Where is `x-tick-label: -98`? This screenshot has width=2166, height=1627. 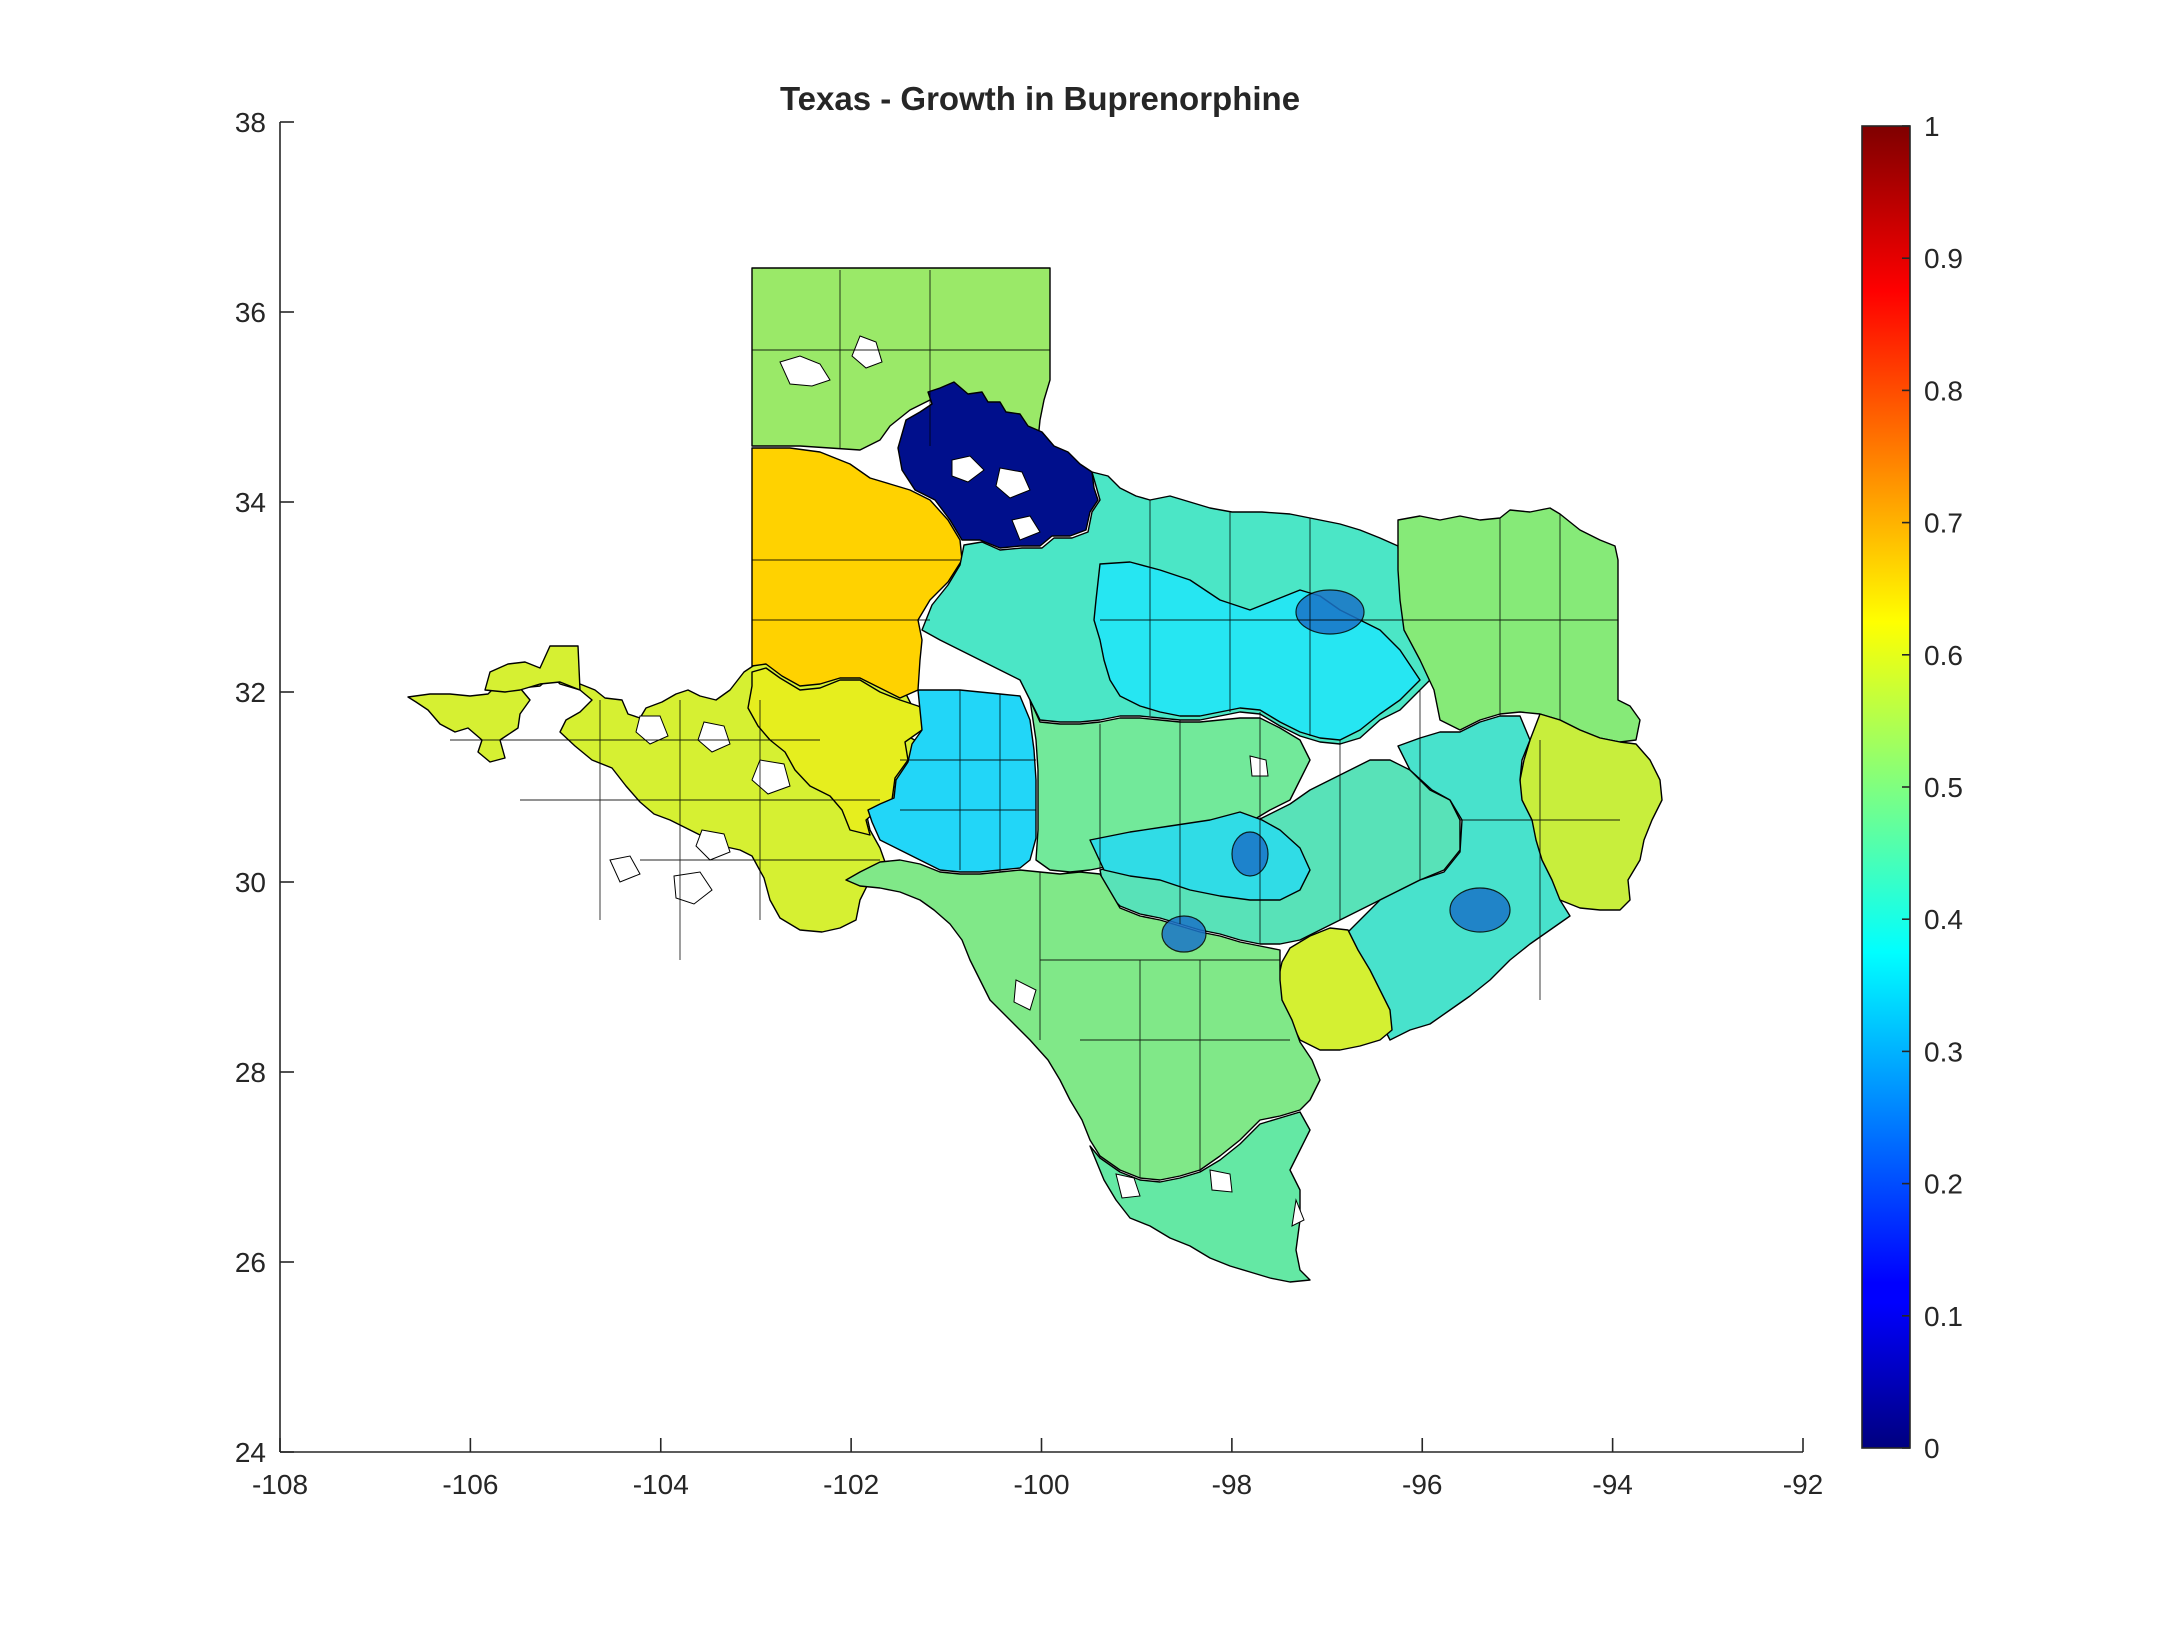 x-tick-label: -98 is located at coordinates (1232, 1484).